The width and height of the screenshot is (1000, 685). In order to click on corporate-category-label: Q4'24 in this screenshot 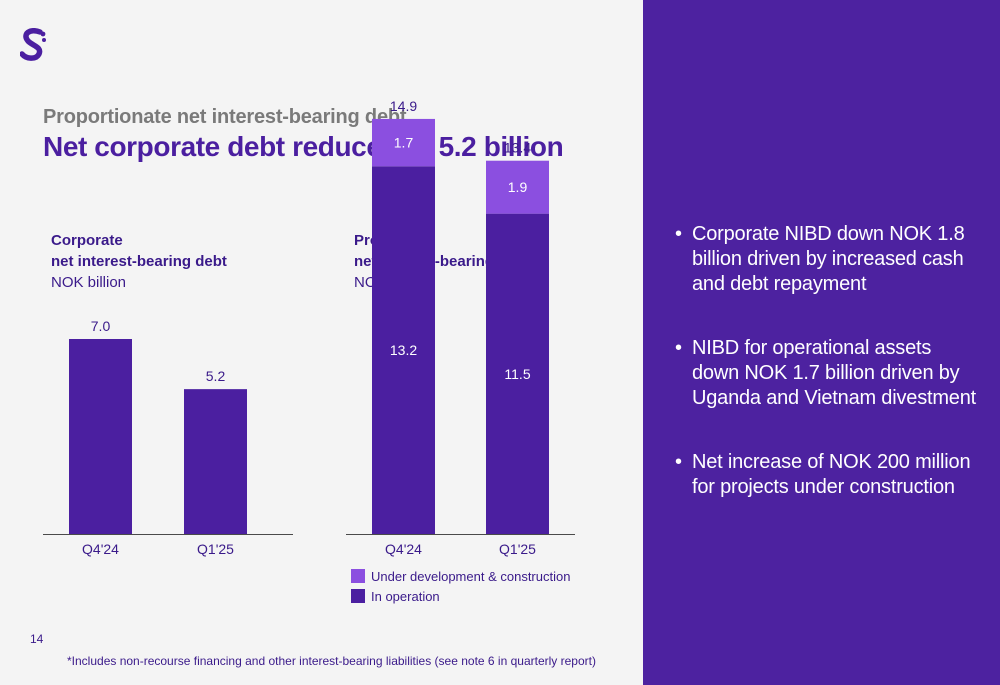, I will do `click(100, 549)`.